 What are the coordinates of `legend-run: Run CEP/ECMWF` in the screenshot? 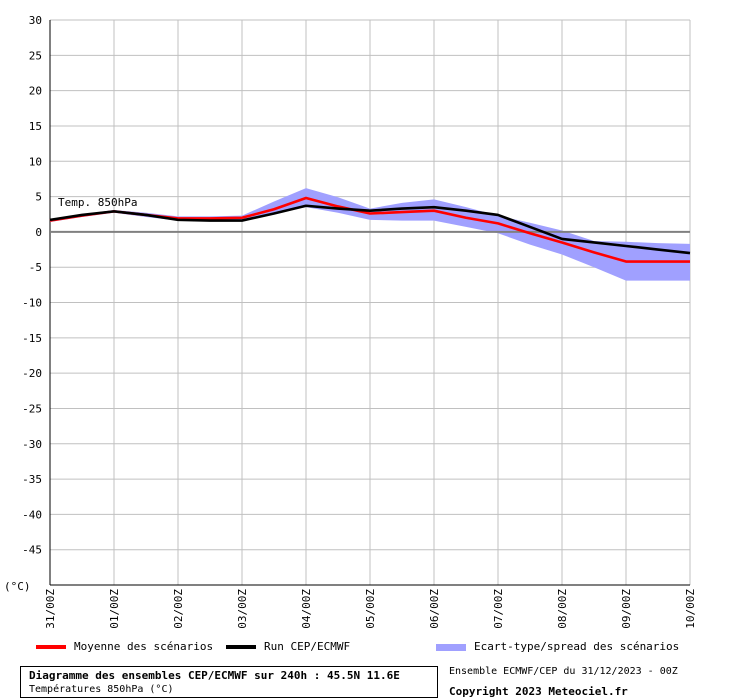 It's located at (288, 646).